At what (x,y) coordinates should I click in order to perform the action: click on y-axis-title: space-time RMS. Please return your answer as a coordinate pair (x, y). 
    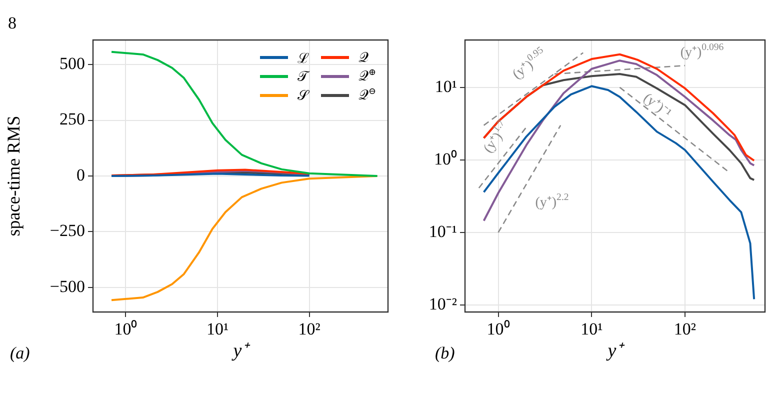
    Looking at the image, I should click on (14, 176).